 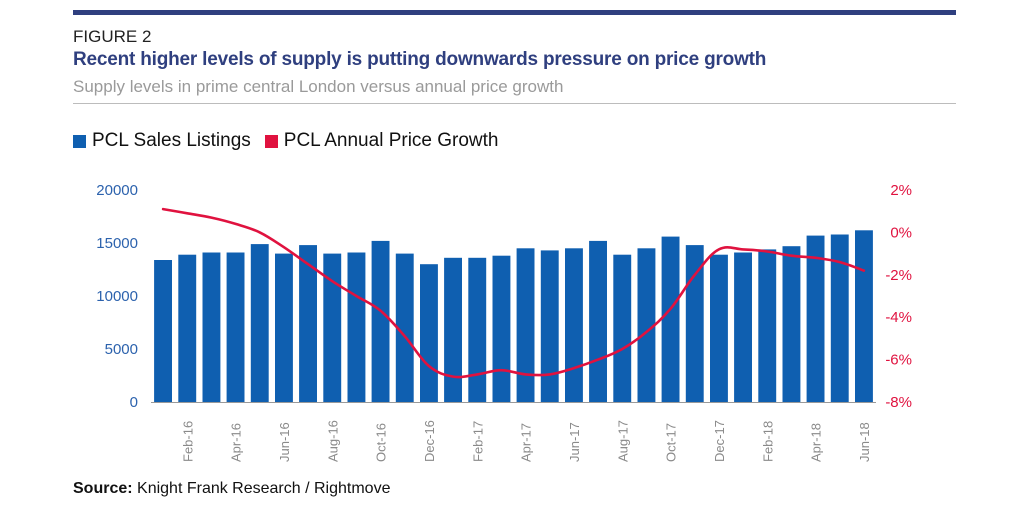 I want to click on legend-label-growth: PCL Annual Price Growth, so click(x=391, y=140).